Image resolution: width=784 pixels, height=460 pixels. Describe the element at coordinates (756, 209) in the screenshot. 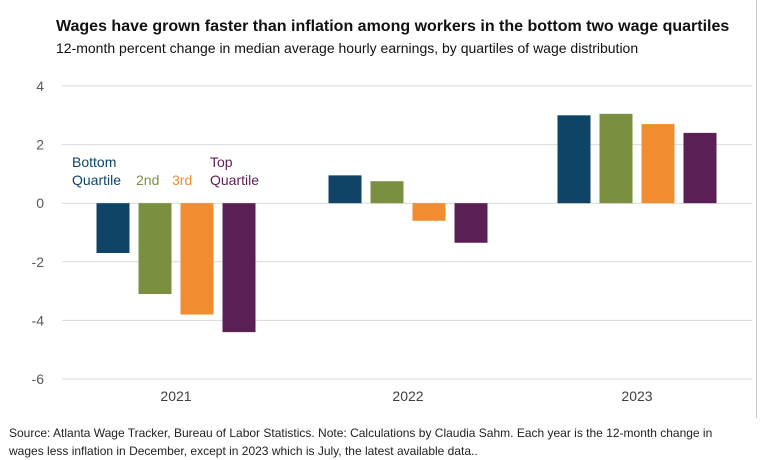

I see `chart-frame-edge` at that location.